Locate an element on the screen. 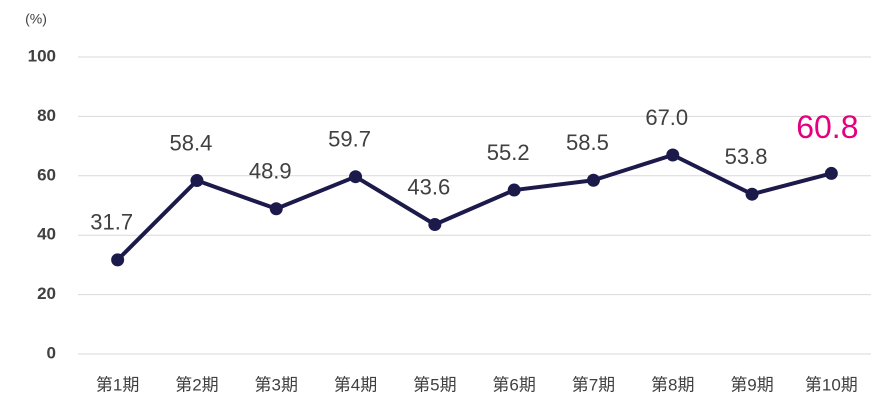  data-label: 58.5 is located at coordinates (587, 142).